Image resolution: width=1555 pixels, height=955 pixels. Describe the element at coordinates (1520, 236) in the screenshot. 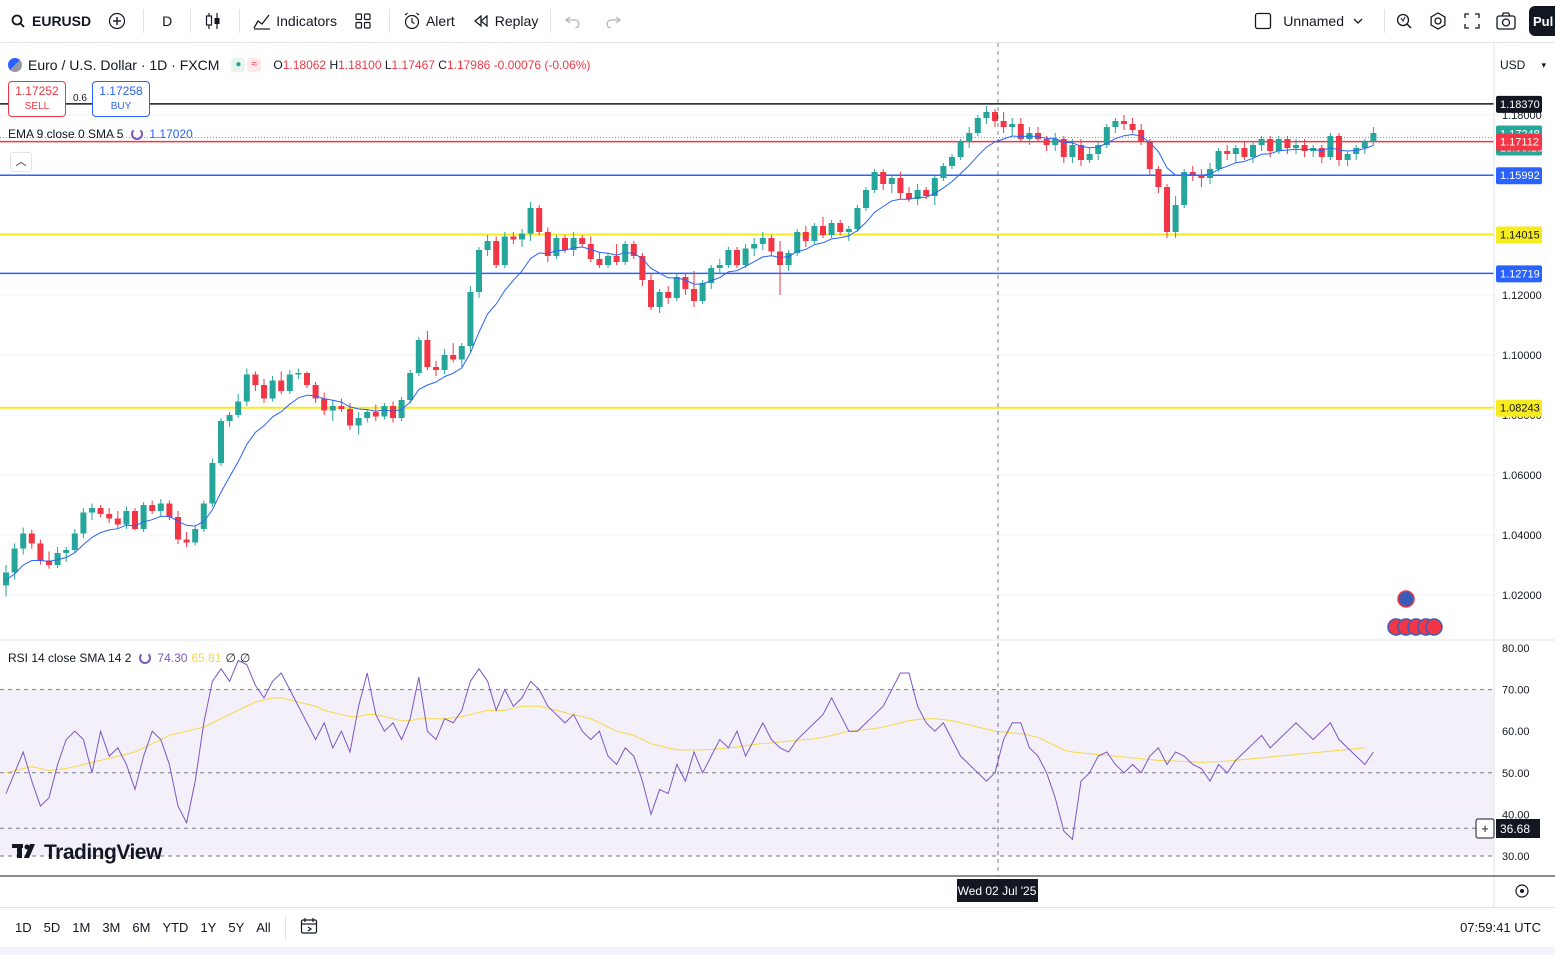

I see `price-level-label: 1.14015` at that location.